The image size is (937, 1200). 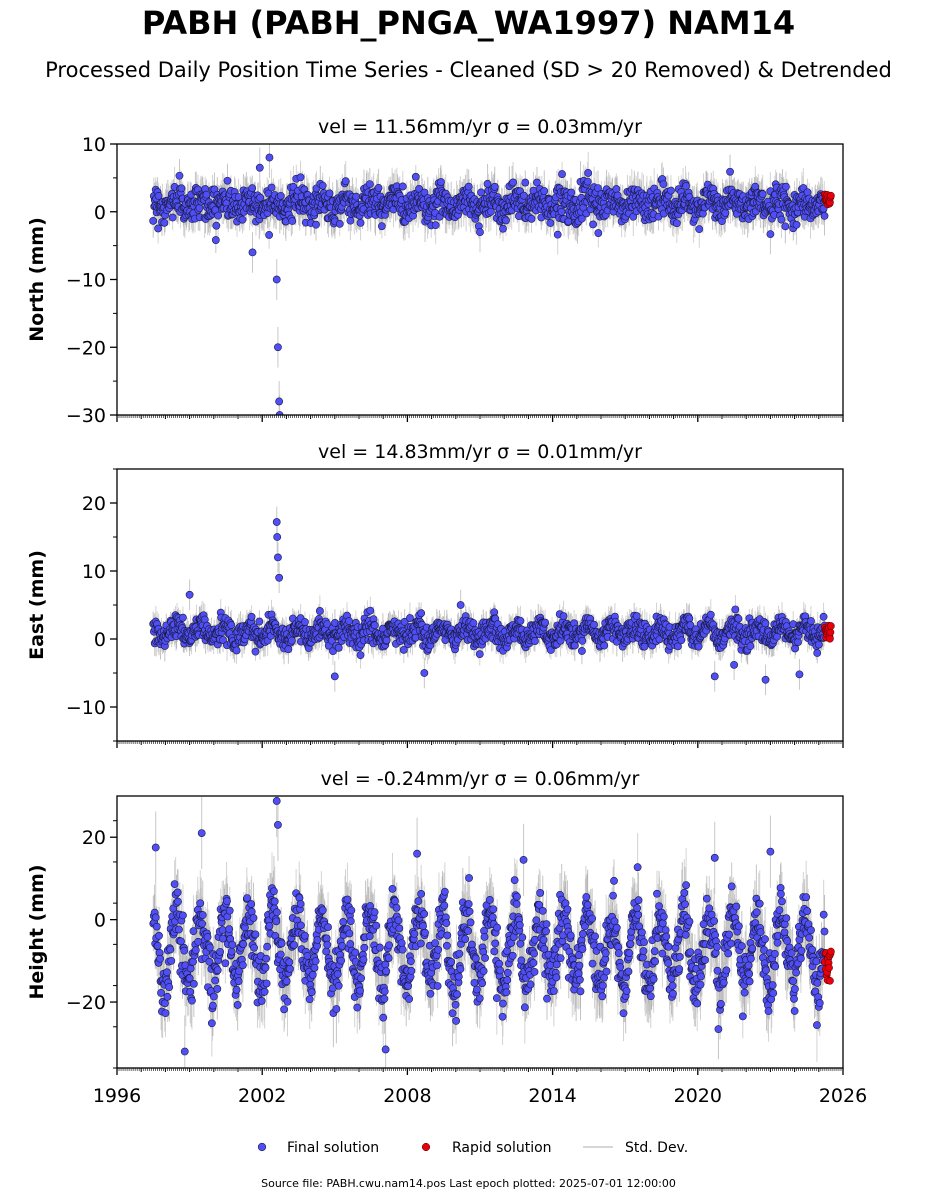 What do you see at coordinates (86, 348) in the screenshot?
I see `y-tick-label: −20` at bounding box center [86, 348].